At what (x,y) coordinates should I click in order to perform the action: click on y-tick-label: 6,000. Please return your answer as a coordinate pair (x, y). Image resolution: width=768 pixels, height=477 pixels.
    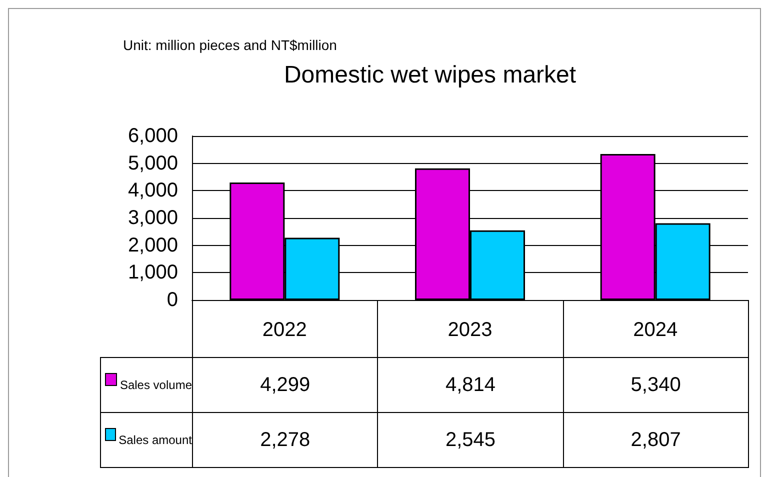
    Looking at the image, I should click on (153, 136).